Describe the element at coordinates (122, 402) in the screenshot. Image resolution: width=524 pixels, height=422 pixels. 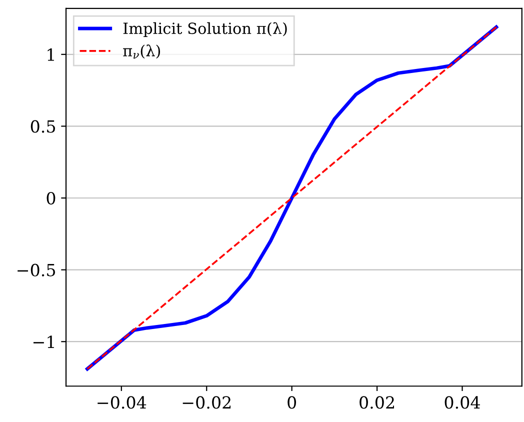
I see `x-tick-label: −0.04` at that location.